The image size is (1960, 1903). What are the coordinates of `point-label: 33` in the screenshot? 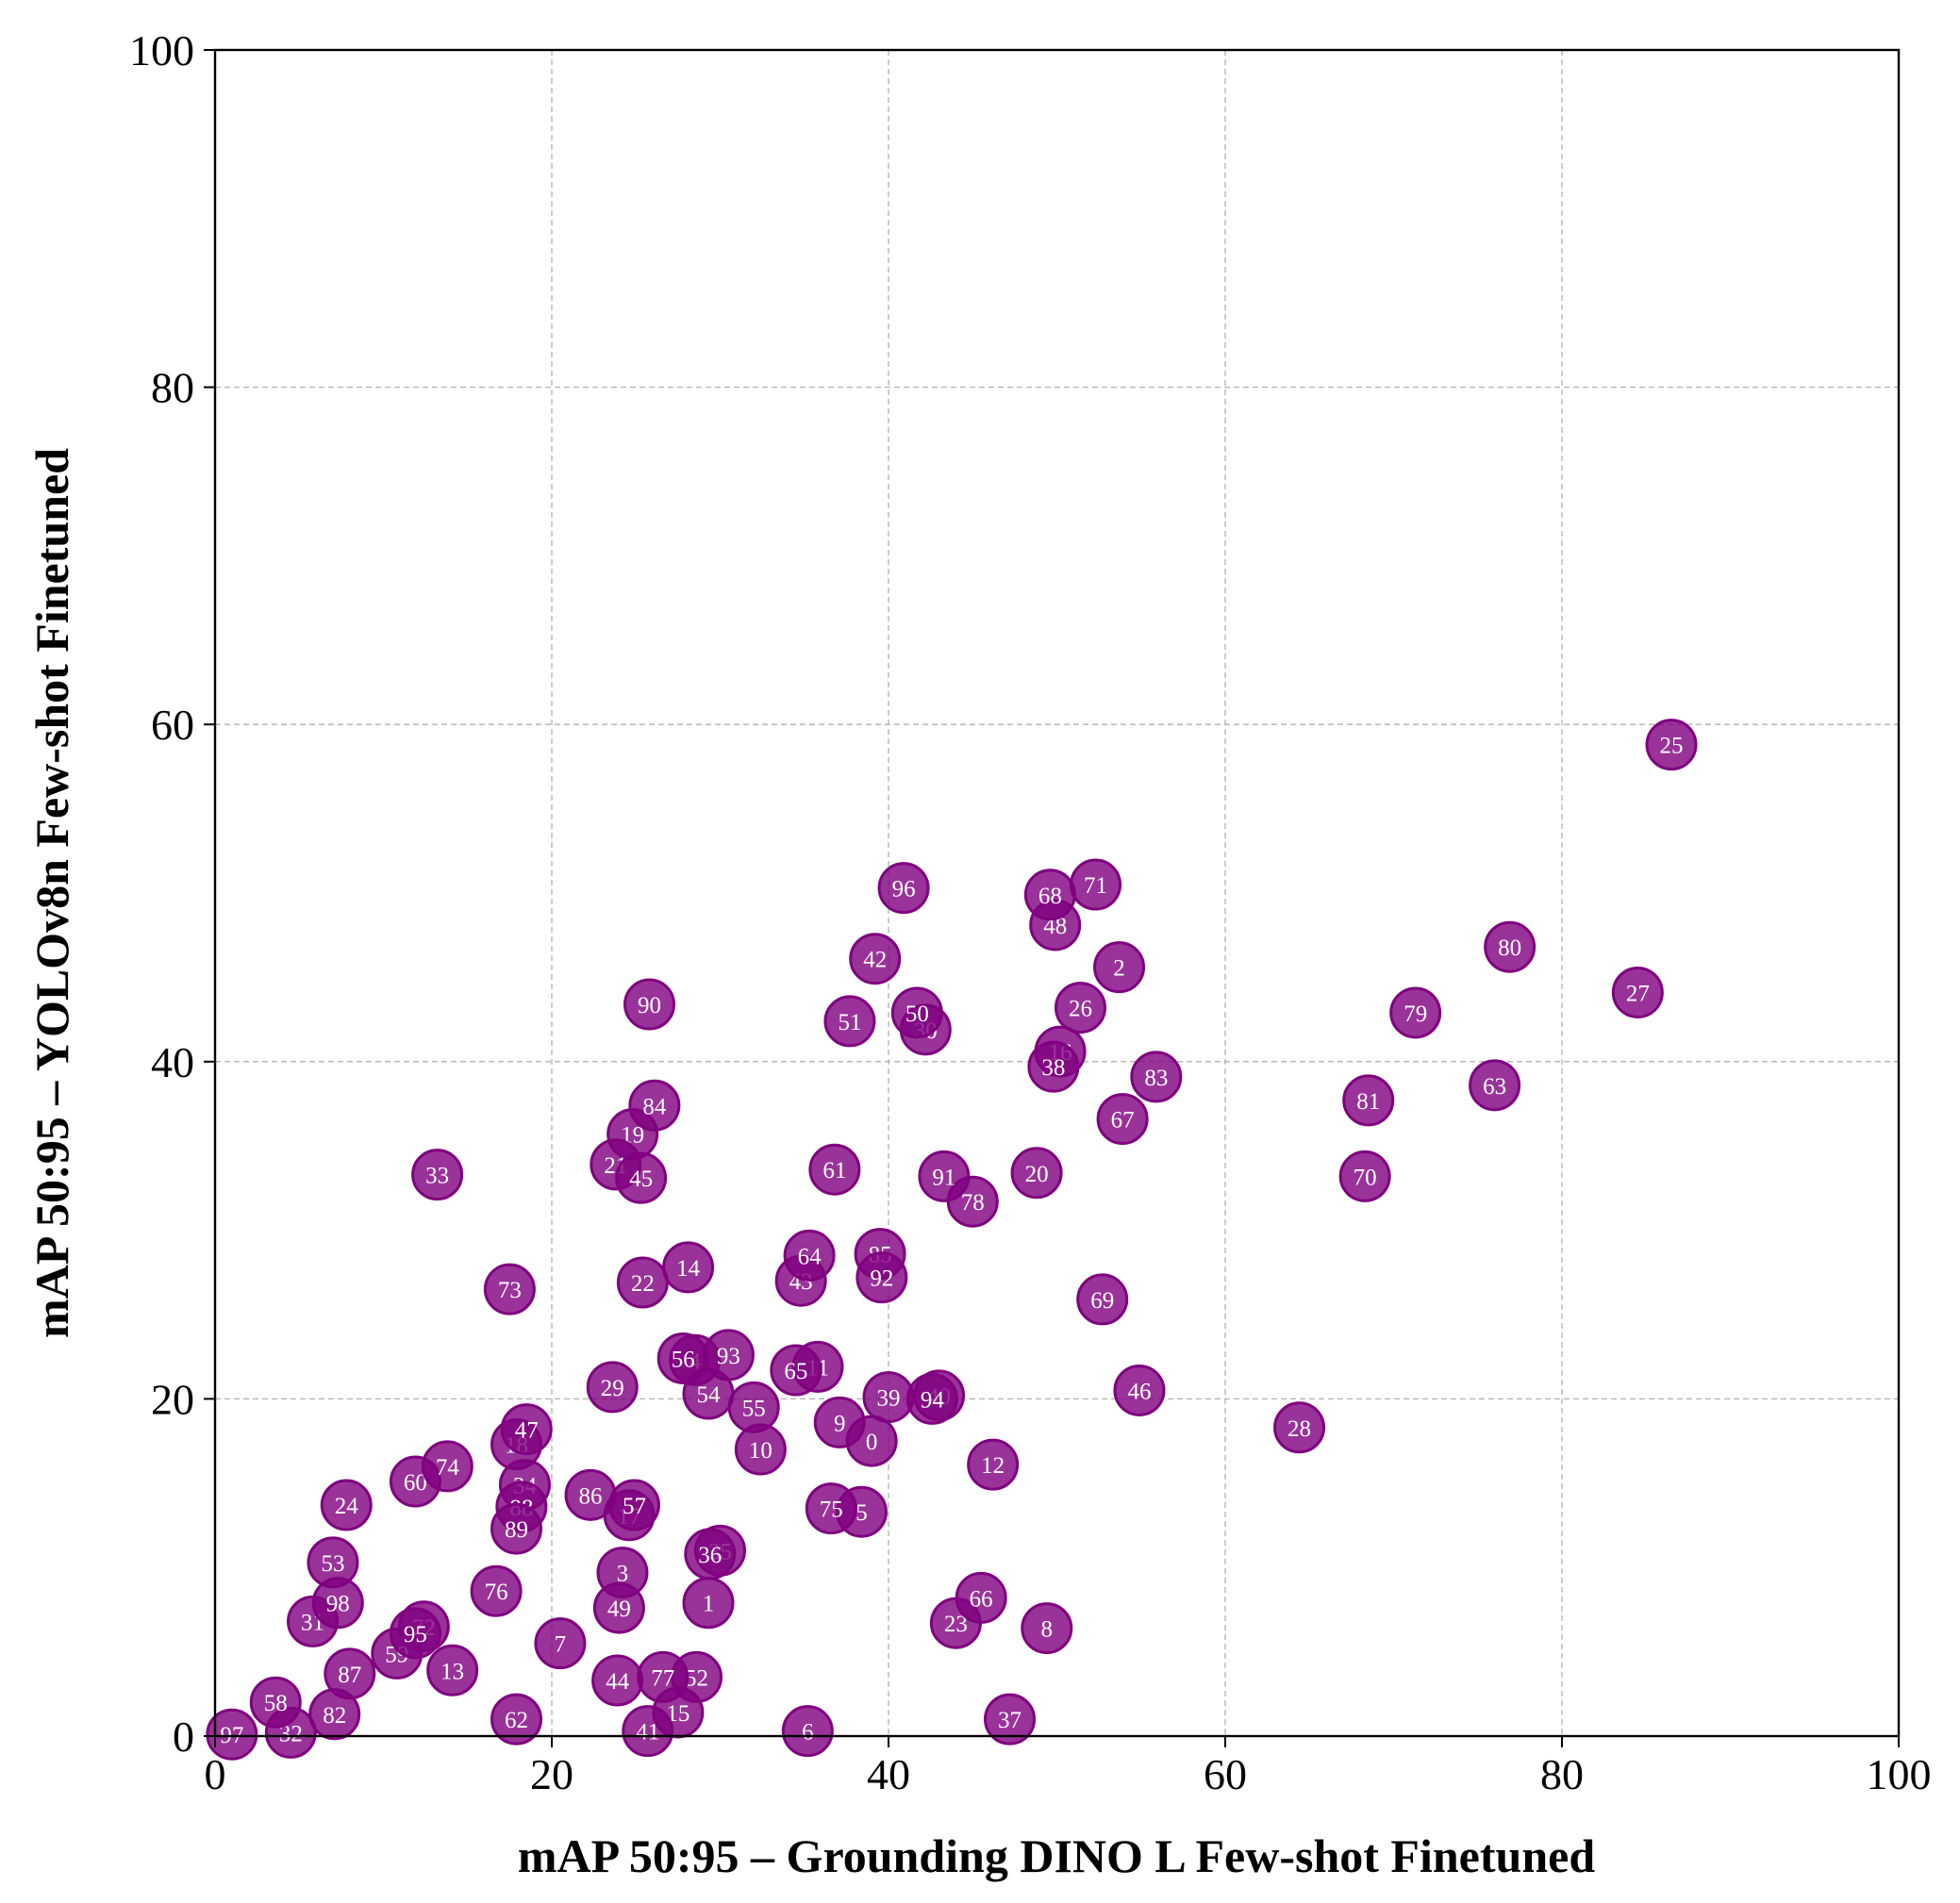 It's located at (437, 1176).